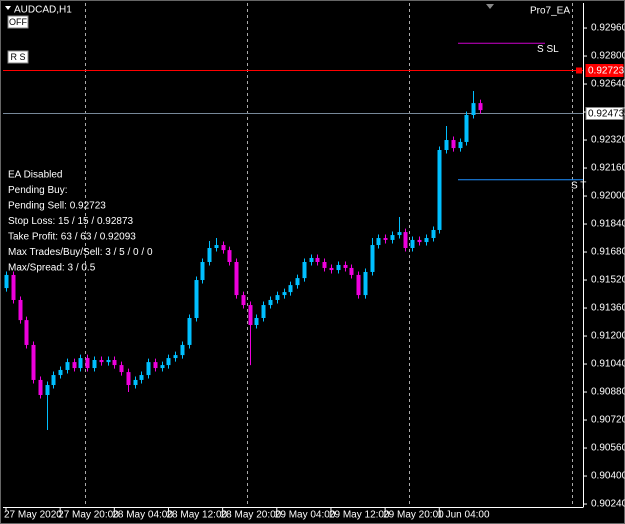 Image resolution: width=625 pixels, height=524 pixels. Describe the element at coordinates (359, 515) in the screenshot. I see `x-tick-label: 29 May 12:00` at that location.